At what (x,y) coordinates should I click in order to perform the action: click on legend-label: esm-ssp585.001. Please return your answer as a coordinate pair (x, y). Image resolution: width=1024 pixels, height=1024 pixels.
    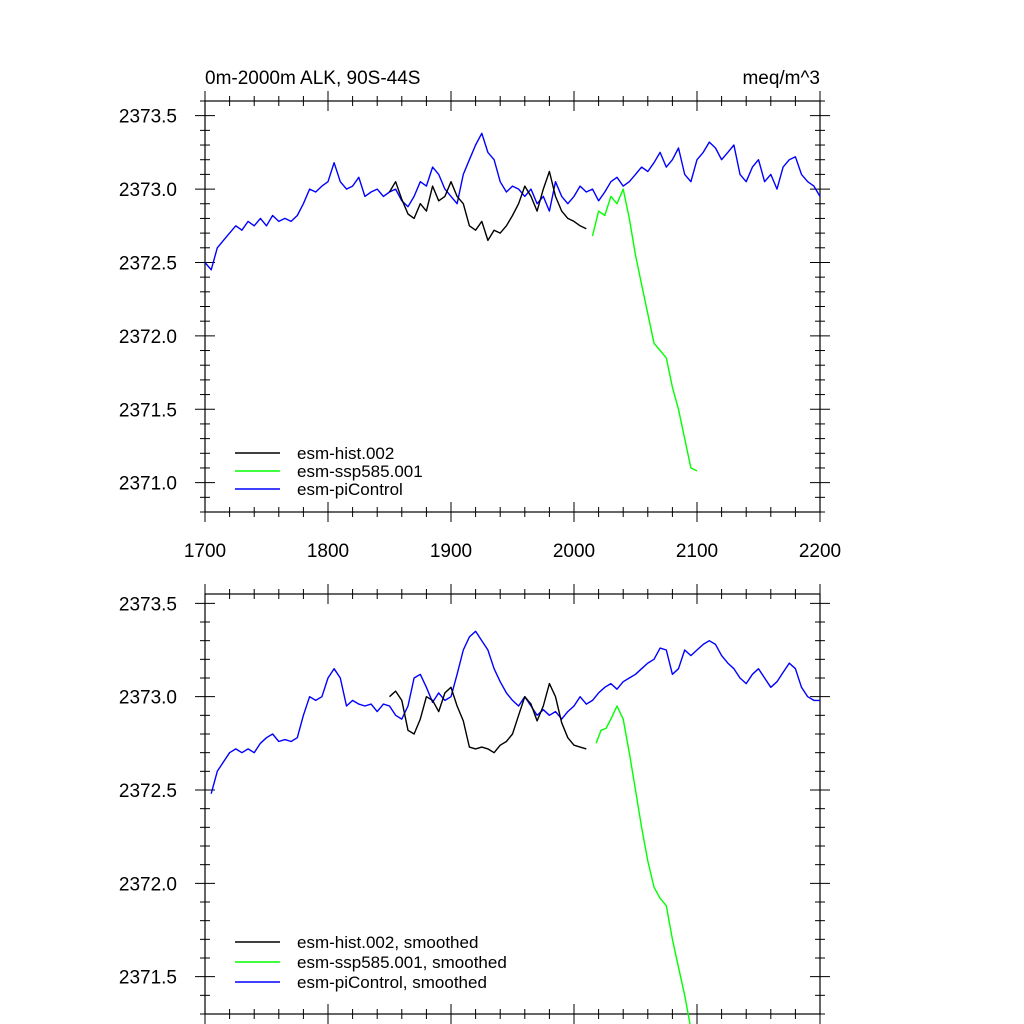
    Looking at the image, I should click on (360, 471).